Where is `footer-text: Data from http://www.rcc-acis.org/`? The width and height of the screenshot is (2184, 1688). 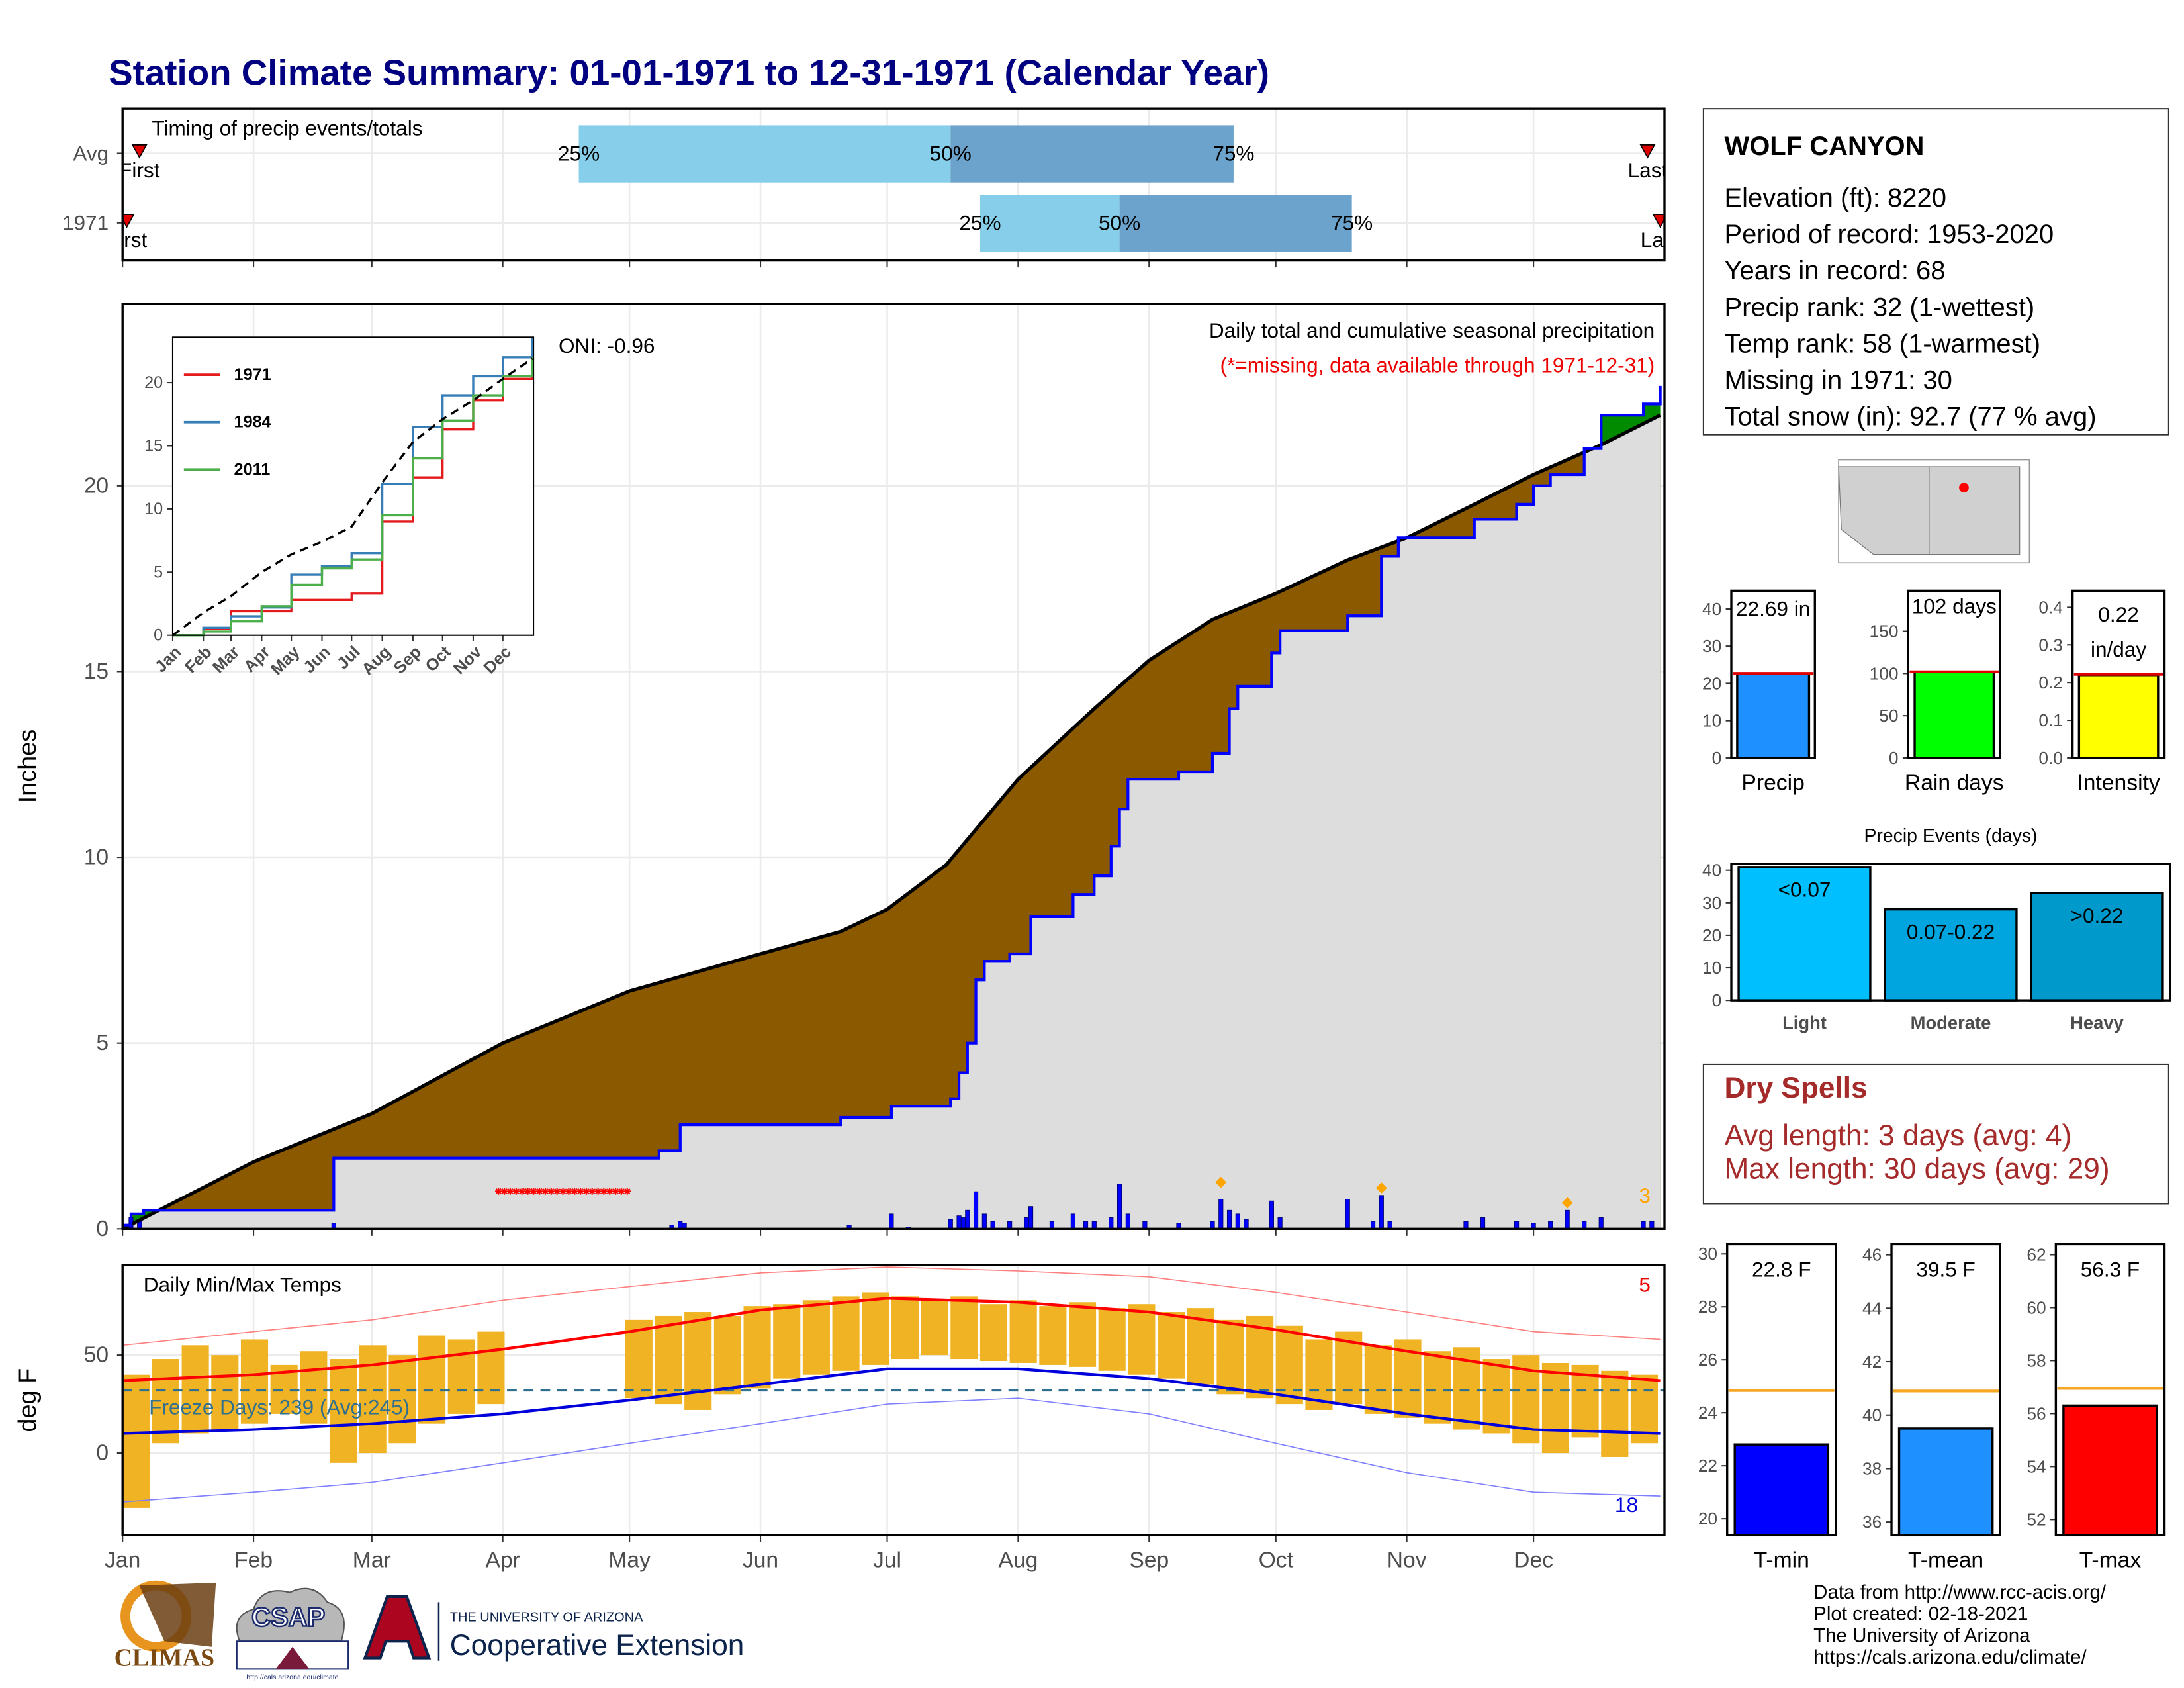 footer-text: Data from http://www.rcc-acis.org/ is located at coordinates (1960, 1592).